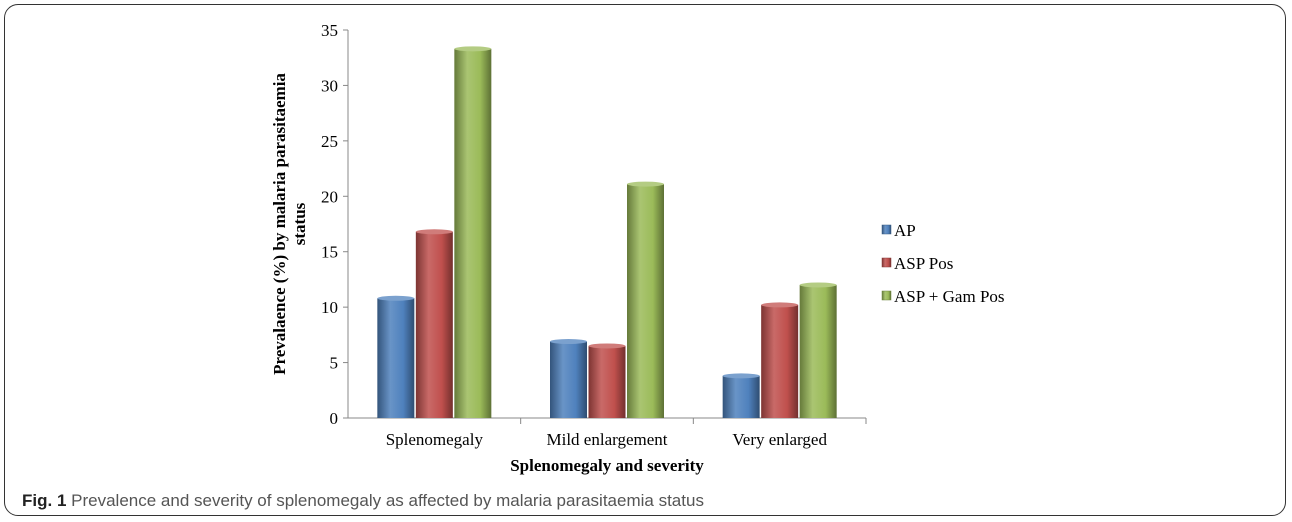  What do you see at coordinates (329, 196) in the screenshot?
I see `y-tick-label: 20` at bounding box center [329, 196].